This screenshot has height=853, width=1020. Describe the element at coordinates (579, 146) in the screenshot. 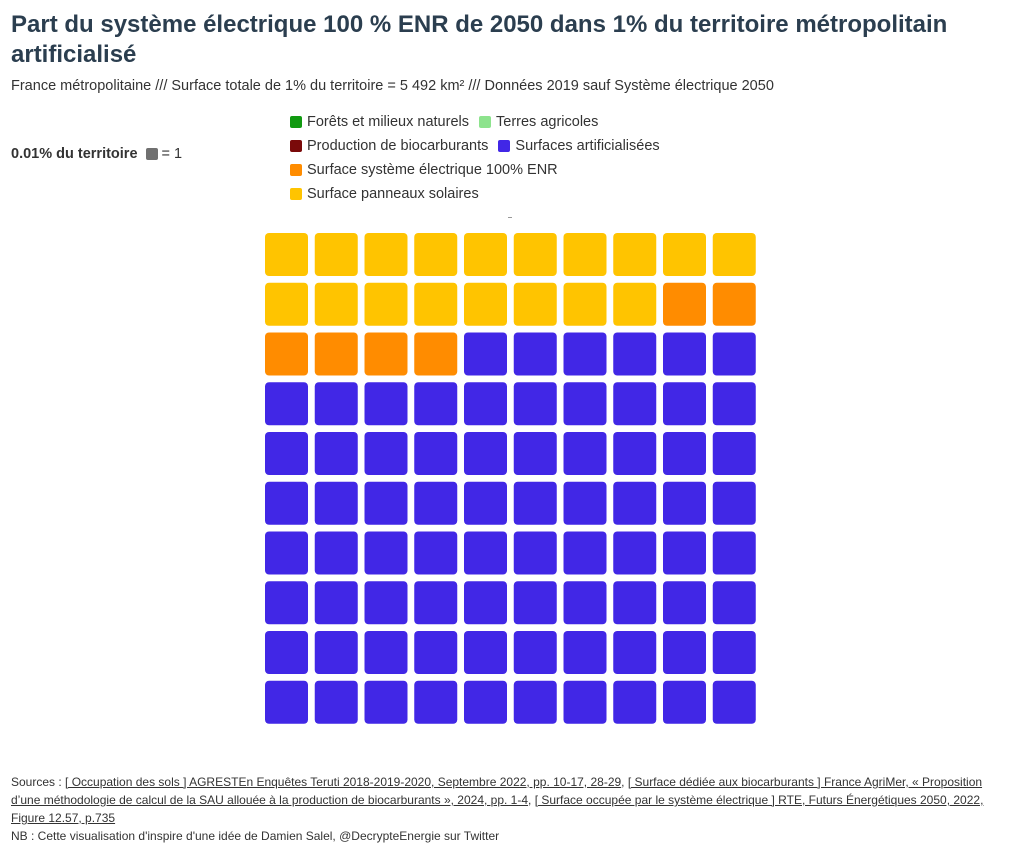

I see `legend-item-surfaces-artificialisees: Surfaces artificialisées` at that location.